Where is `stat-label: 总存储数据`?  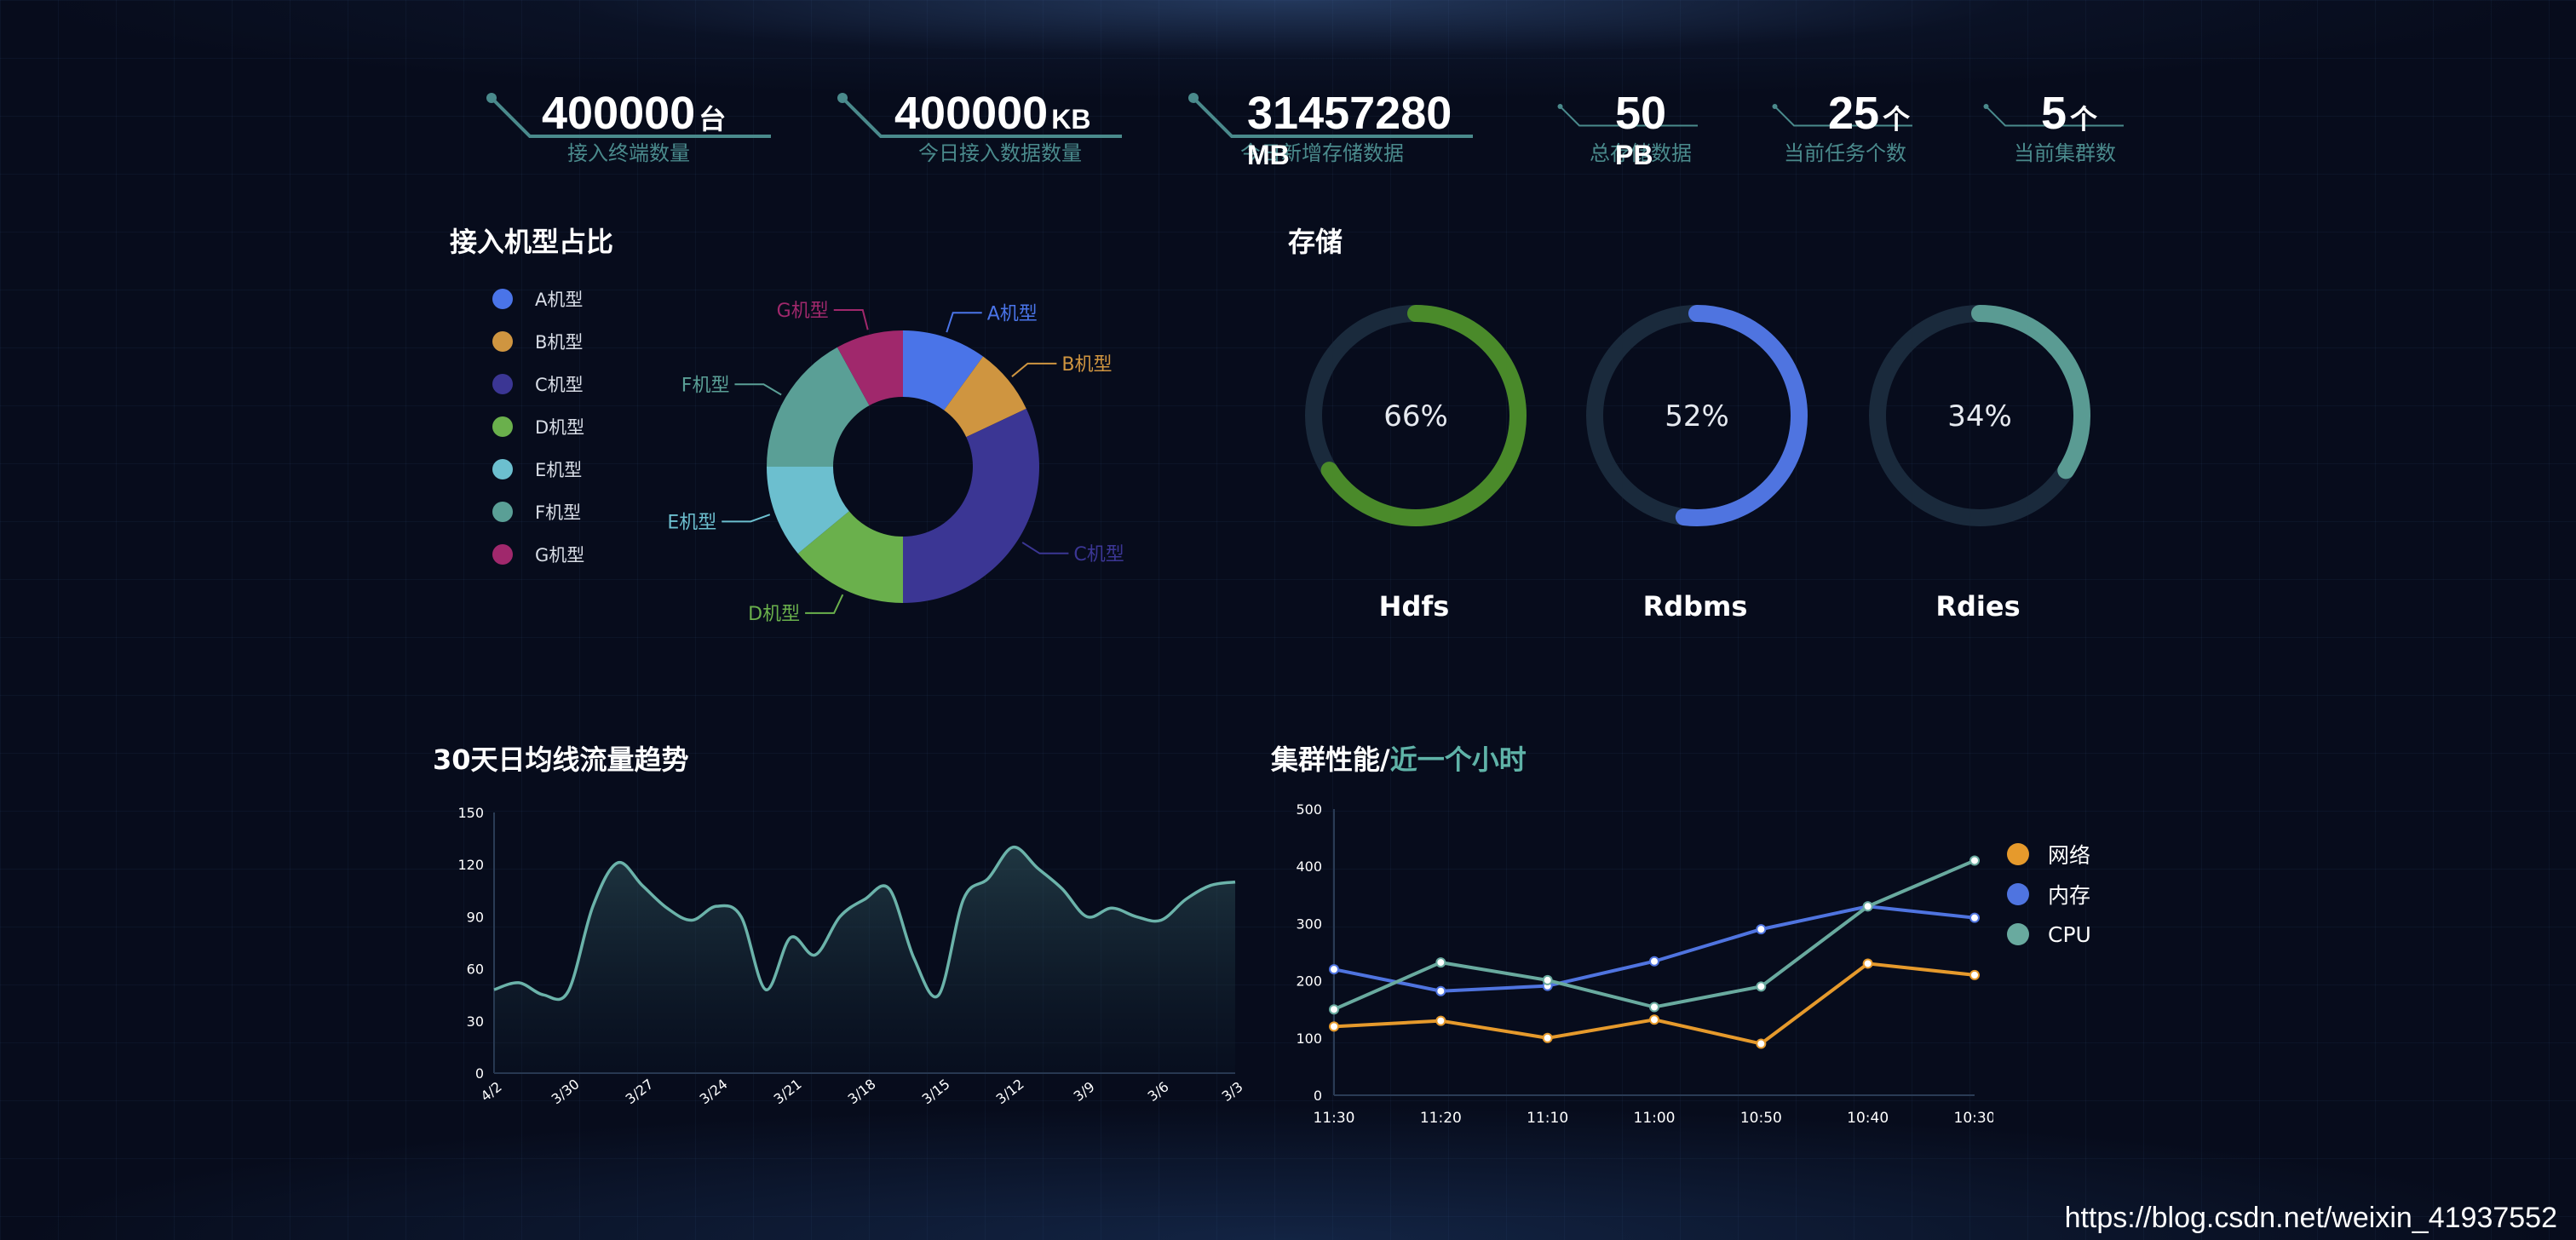 stat-label: 总存储数据 is located at coordinates (1641, 153).